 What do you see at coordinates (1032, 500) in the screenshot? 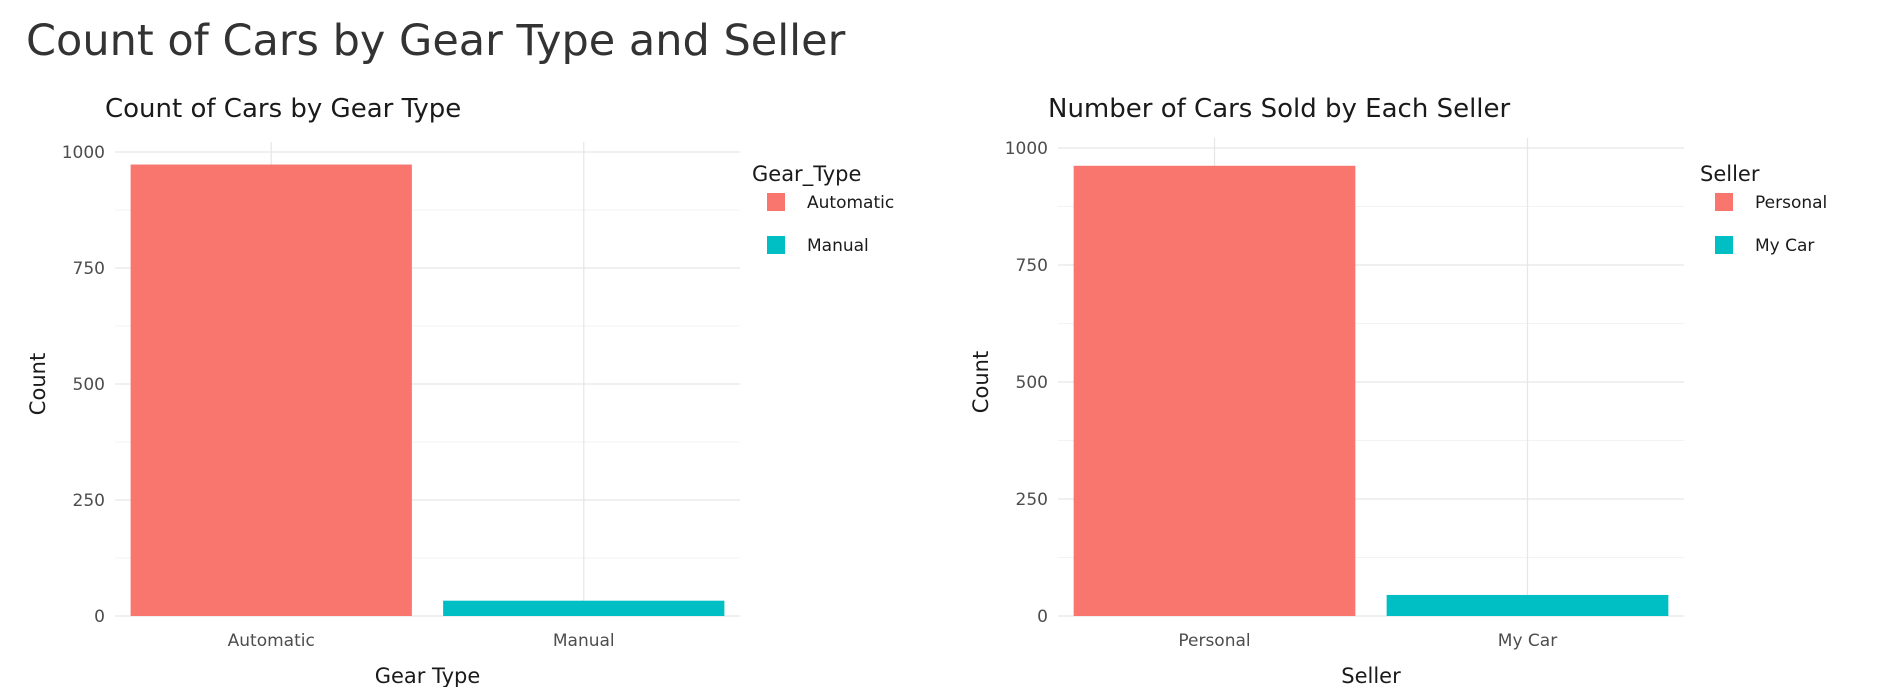
I see `chart-2-y-tick-label: 250` at bounding box center [1032, 500].